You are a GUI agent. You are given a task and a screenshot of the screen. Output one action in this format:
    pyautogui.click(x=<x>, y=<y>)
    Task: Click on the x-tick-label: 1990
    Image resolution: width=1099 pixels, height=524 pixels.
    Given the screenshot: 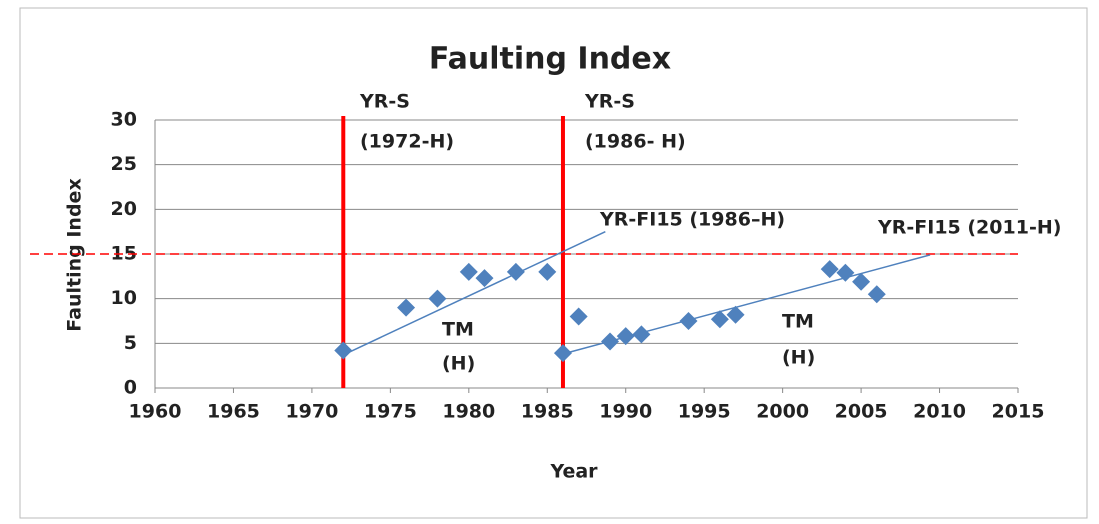 What is the action you would take?
    pyautogui.click(x=625, y=412)
    